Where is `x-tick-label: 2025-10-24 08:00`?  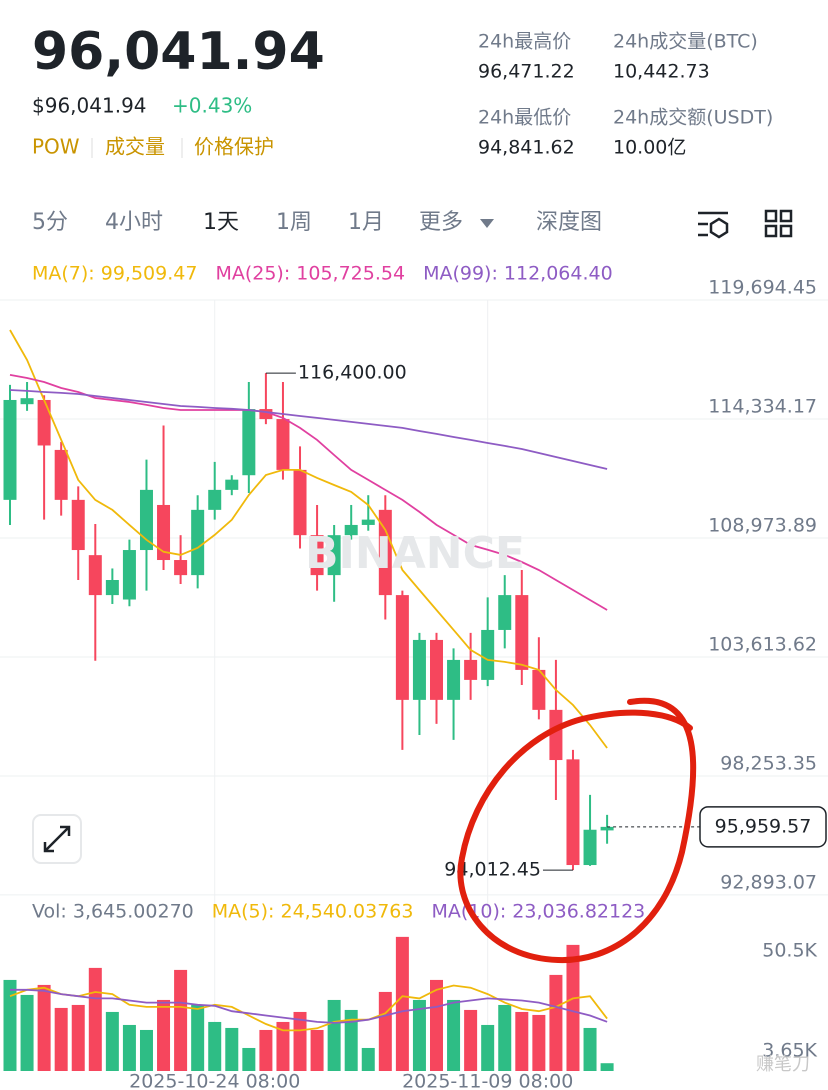
x-tick-label: 2025-10-24 08:00 is located at coordinates (214, 1080).